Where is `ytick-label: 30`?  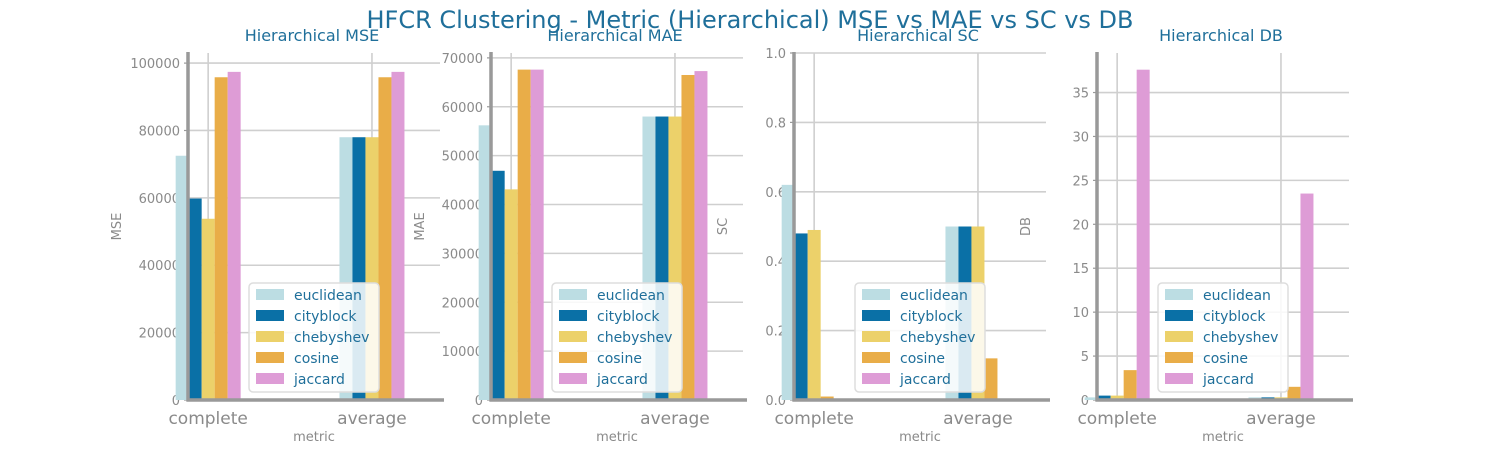
ytick-label: 30 is located at coordinates (1080, 137).